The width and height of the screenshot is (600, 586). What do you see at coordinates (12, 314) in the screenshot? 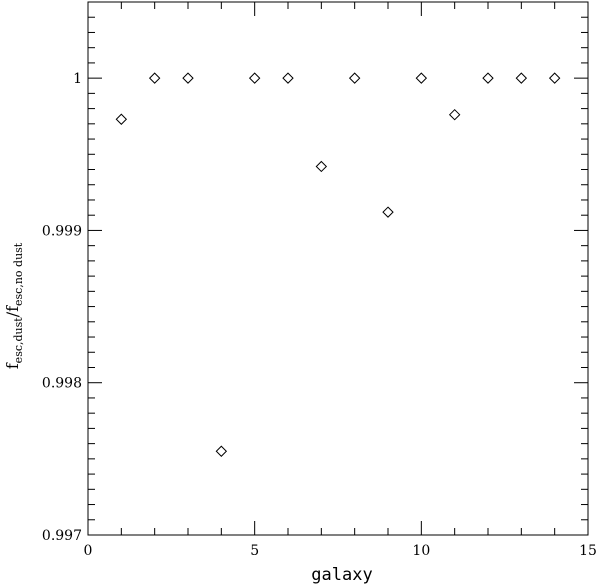
I see `y-axis-label-sep: /` at bounding box center [12, 314].